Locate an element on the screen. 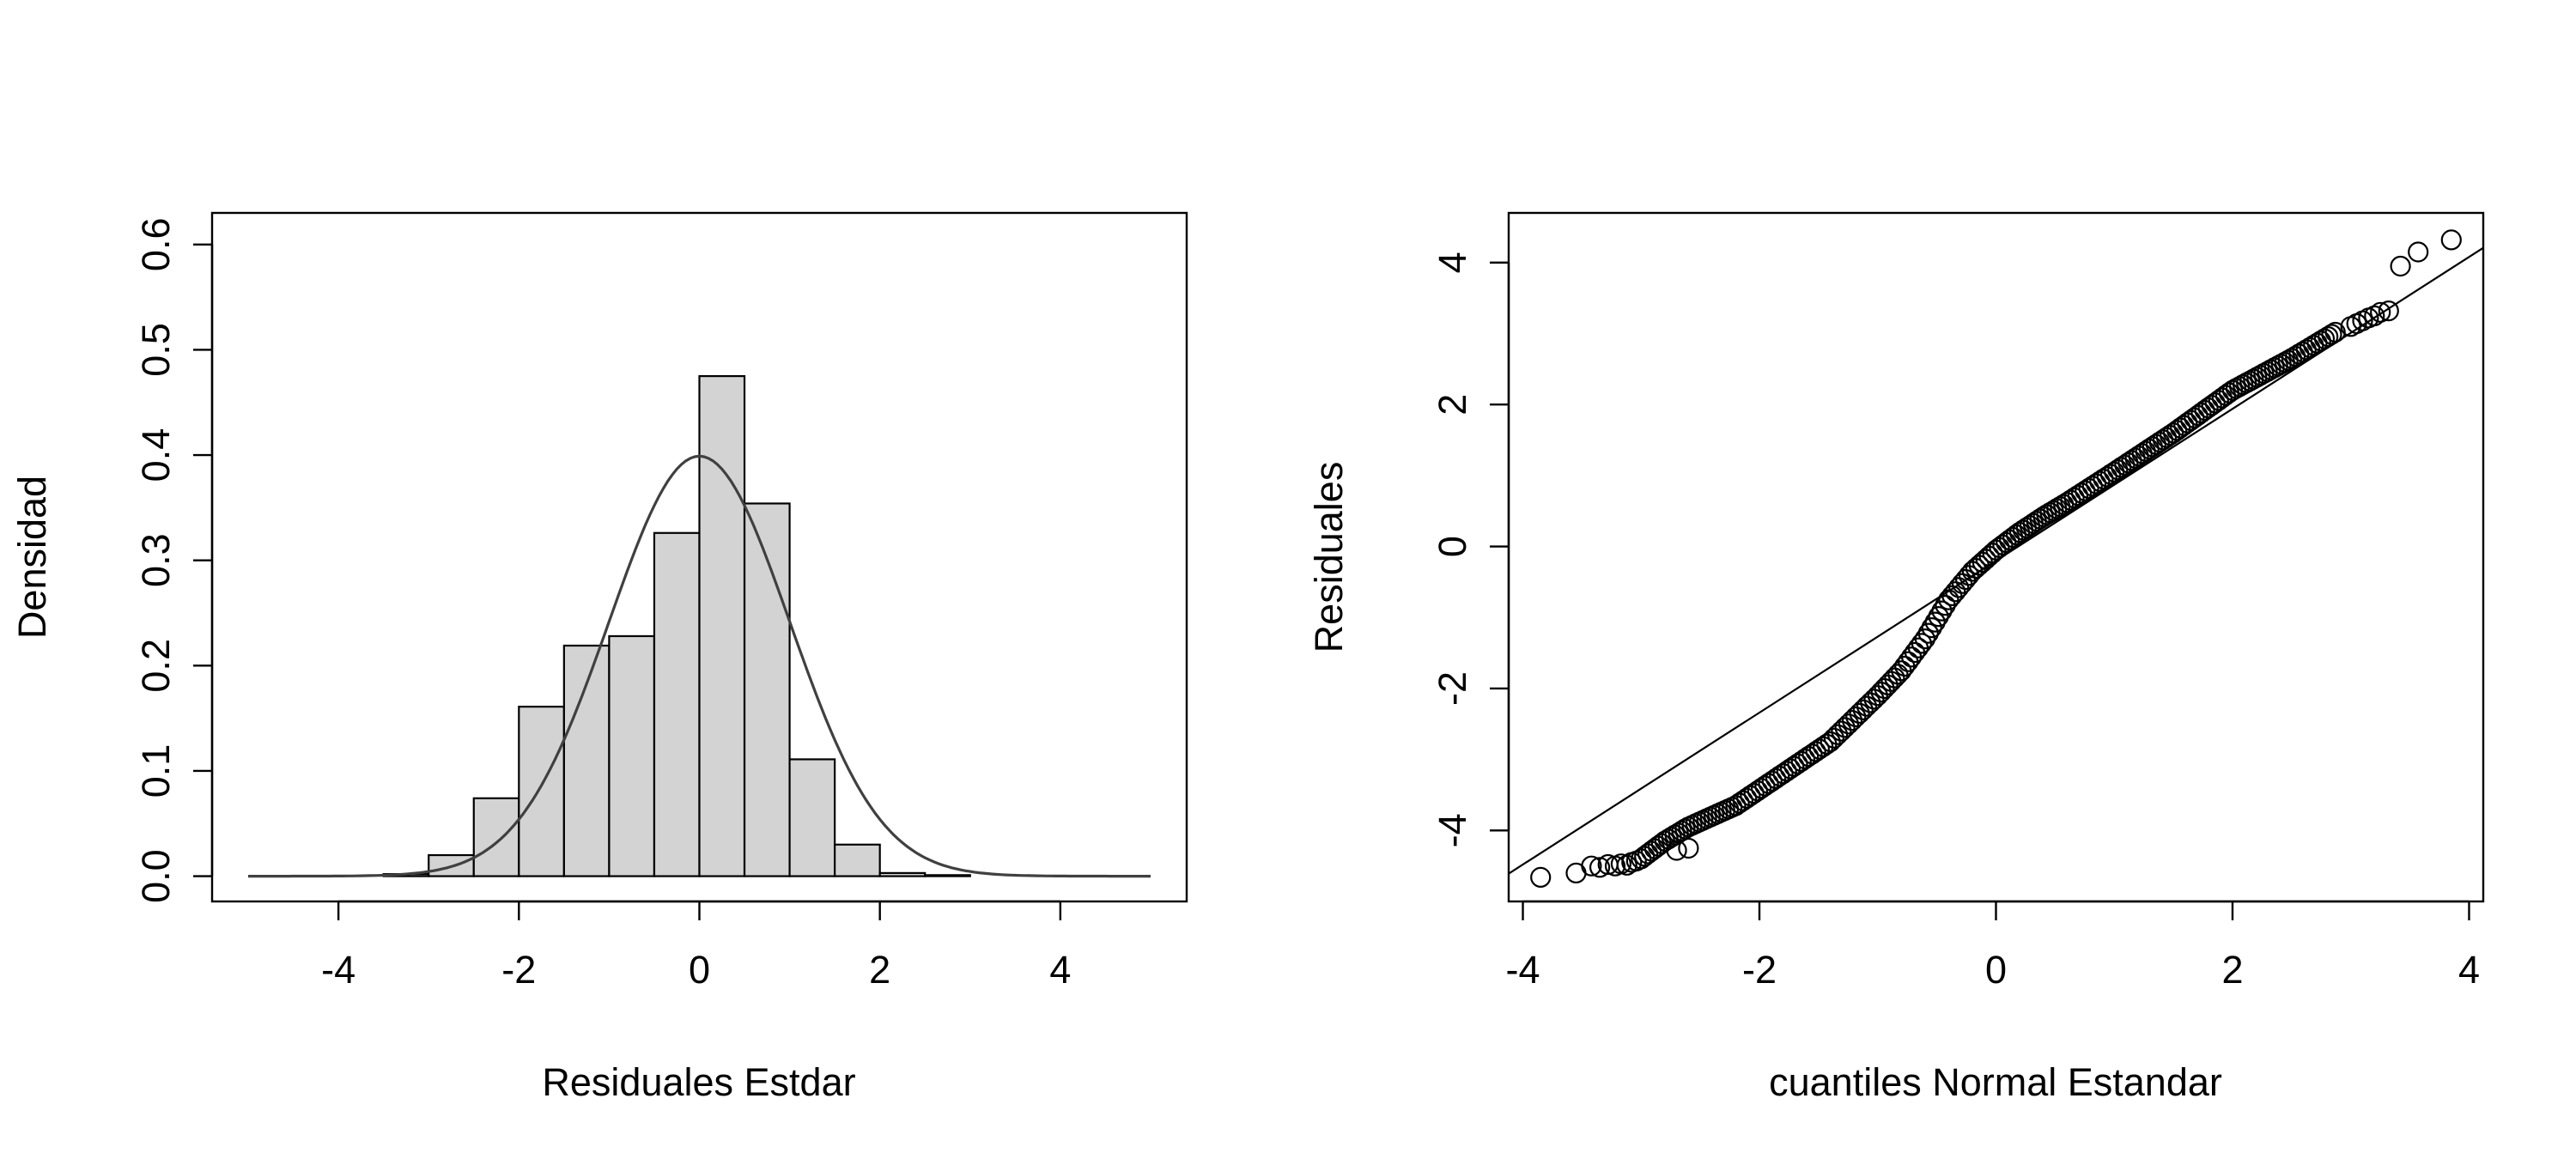 The width and height of the screenshot is (2576, 1159). qq-y-tick-label: -4 is located at coordinates (1452, 830).